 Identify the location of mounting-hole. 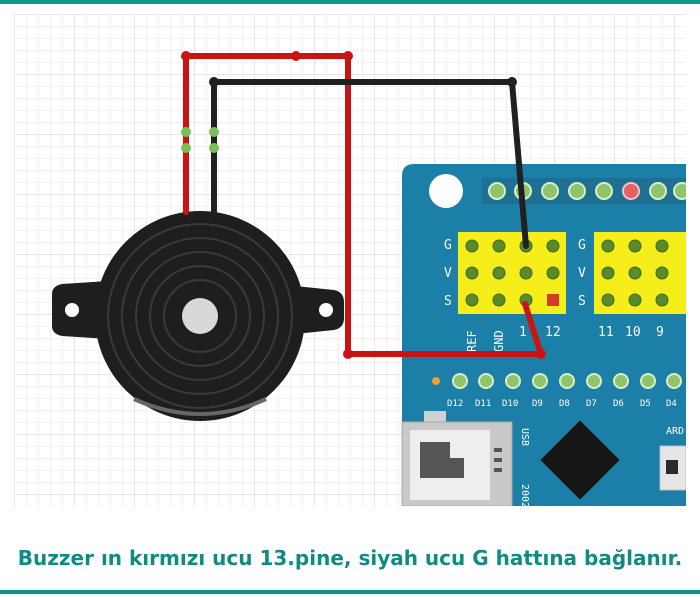
(446, 191).